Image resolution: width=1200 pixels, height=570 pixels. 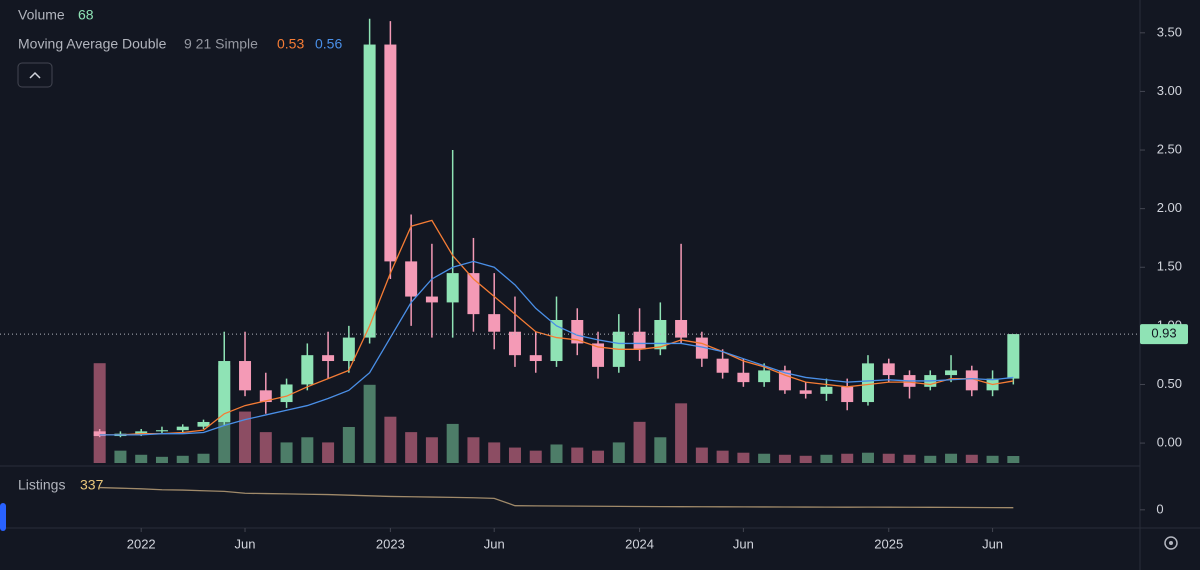 What do you see at coordinates (556, 497) in the screenshot?
I see `listings-line` at bounding box center [556, 497].